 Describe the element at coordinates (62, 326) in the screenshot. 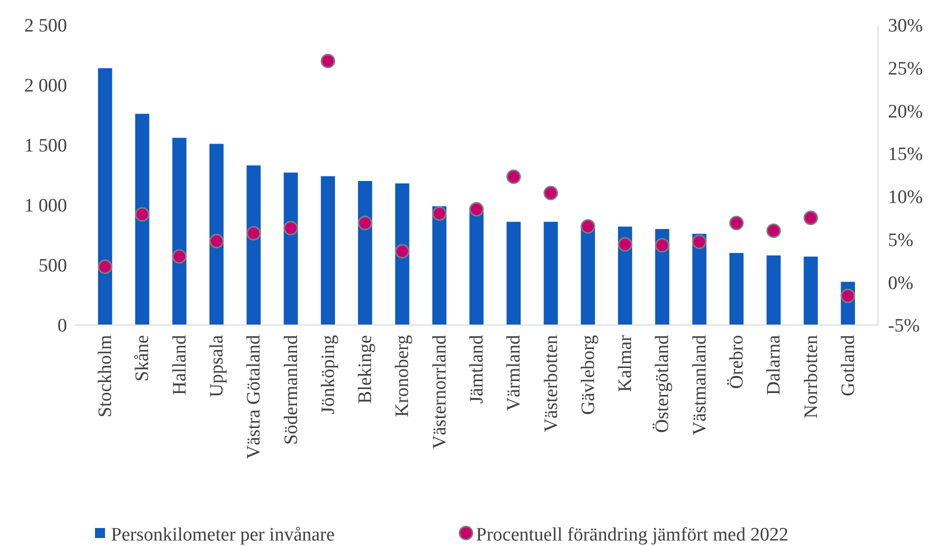

I see `y-tick-label: 0` at that location.